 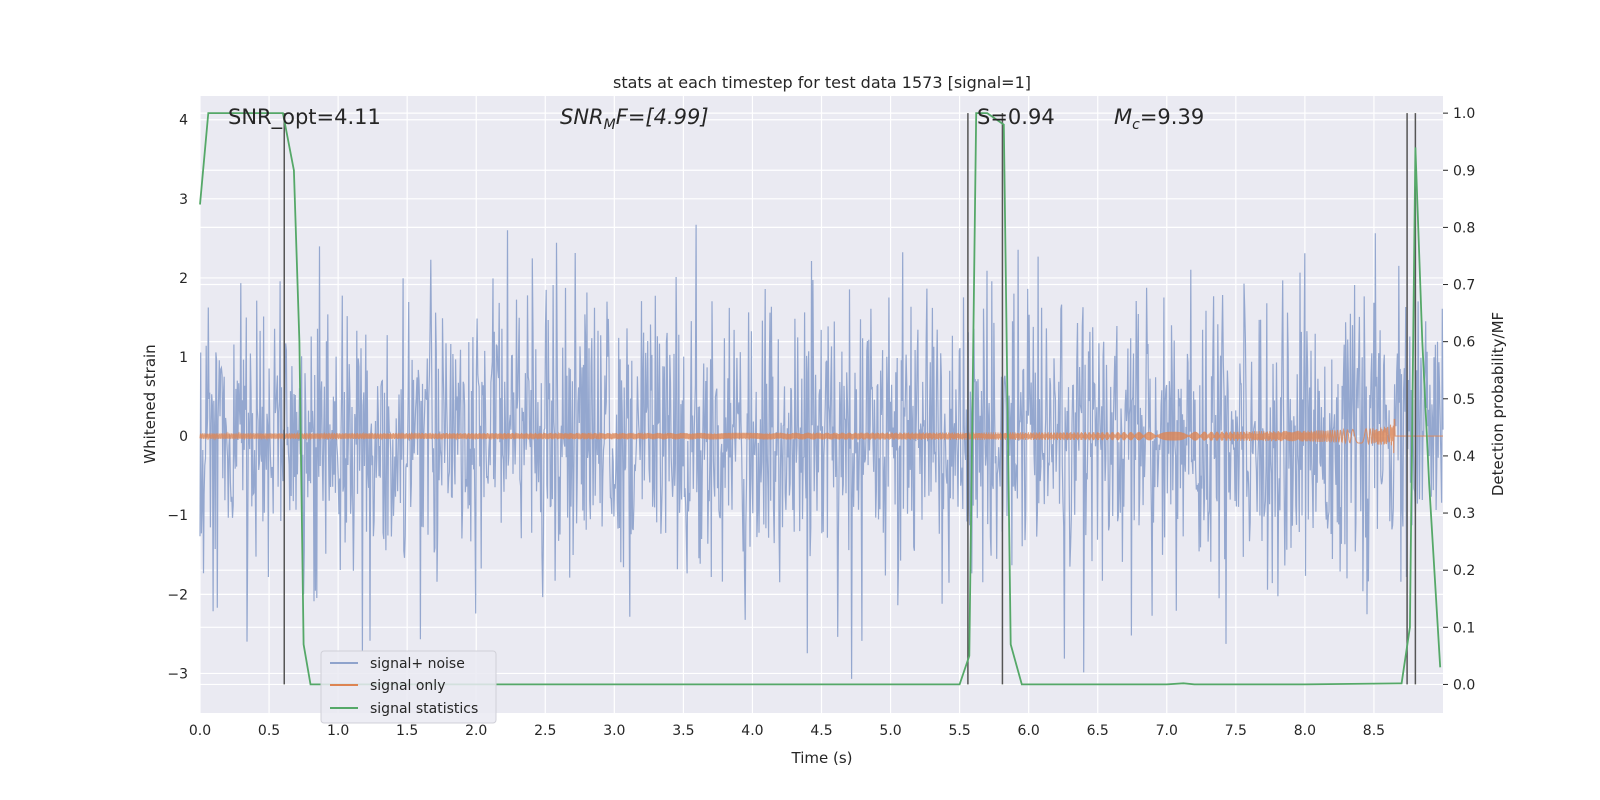 I want to click on snr-mf-sub: M, so click(x=610, y=125).